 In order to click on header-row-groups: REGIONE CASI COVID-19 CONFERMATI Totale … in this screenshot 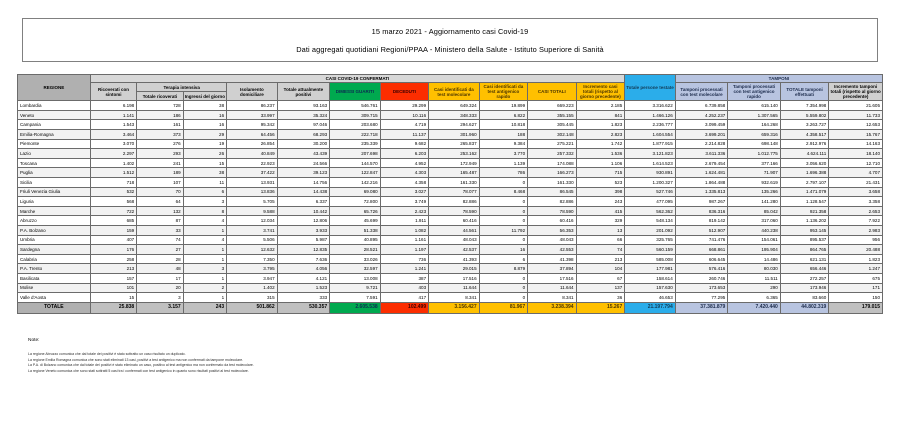, I will do `click(450, 87)`.